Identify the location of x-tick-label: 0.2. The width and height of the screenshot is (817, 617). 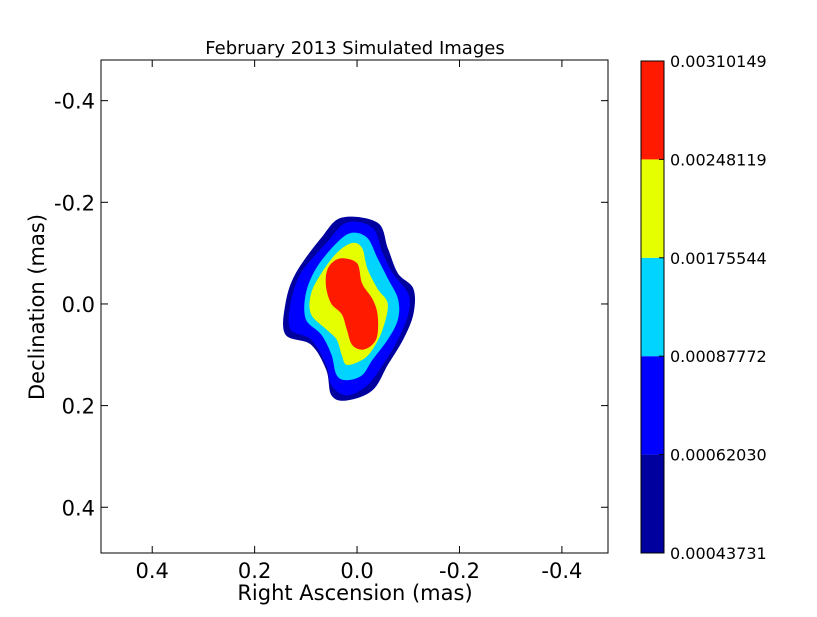
(254, 571).